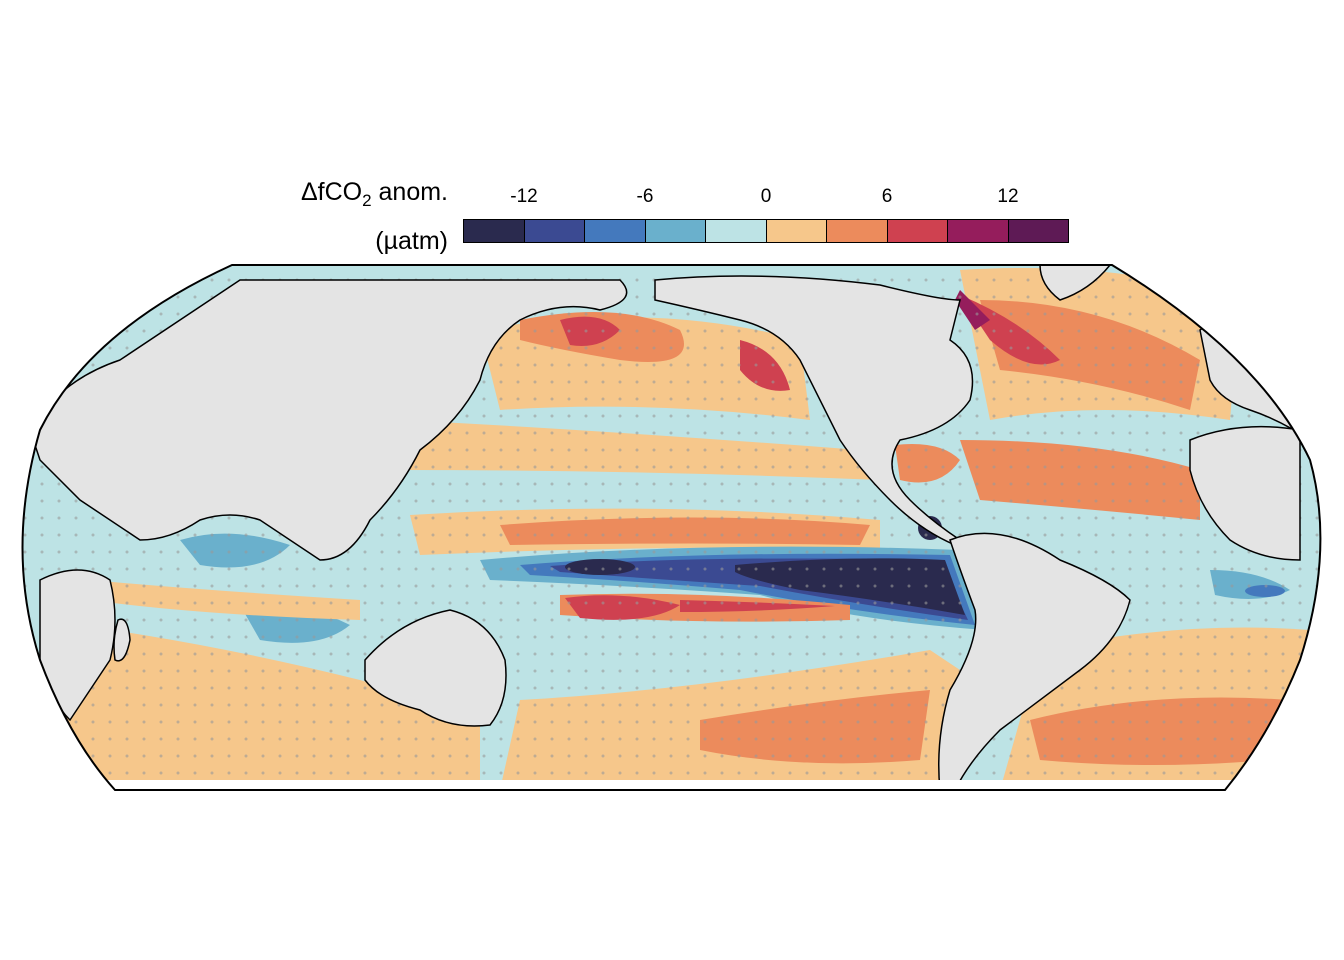  What do you see at coordinates (1075, 283) in the screenshot?
I see `greenland` at bounding box center [1075, 283].